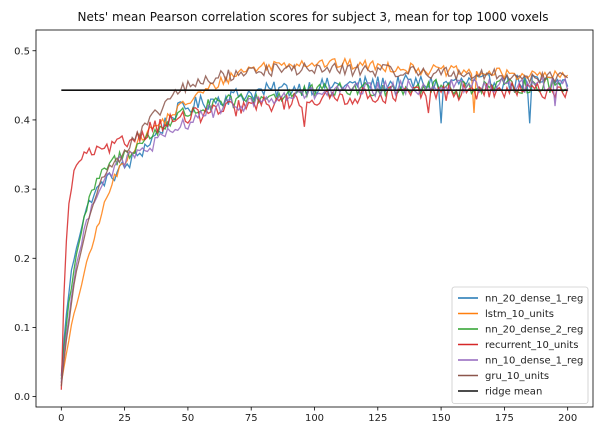  I want to click on x-tick-label: 25, so click(124, 418).